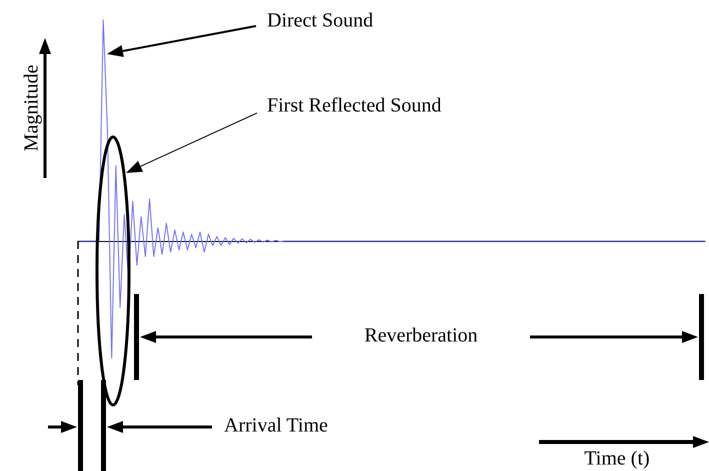  What do you see at coordinates (31, 108) in the screenshot?
I see `y-axis-title: Magnitude` at bounding box center [31, 108].